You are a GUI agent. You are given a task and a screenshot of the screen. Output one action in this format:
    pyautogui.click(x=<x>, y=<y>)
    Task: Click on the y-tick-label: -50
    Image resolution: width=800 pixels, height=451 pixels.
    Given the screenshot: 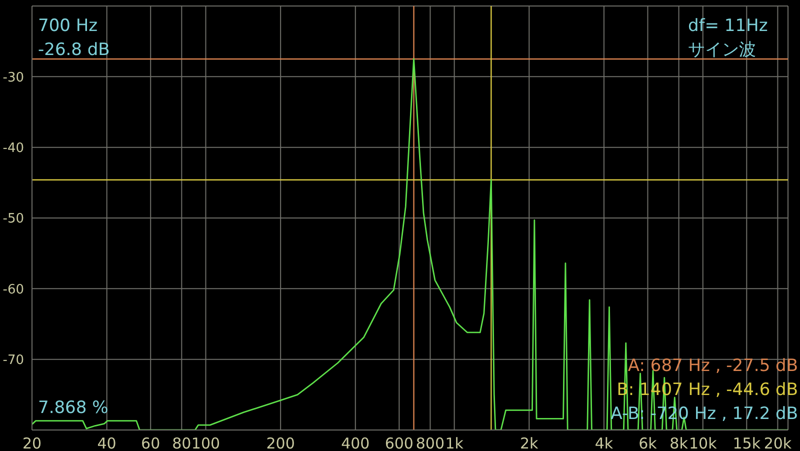 What is the action you would take?
    pyautogui.click(x=13, y=219)
    